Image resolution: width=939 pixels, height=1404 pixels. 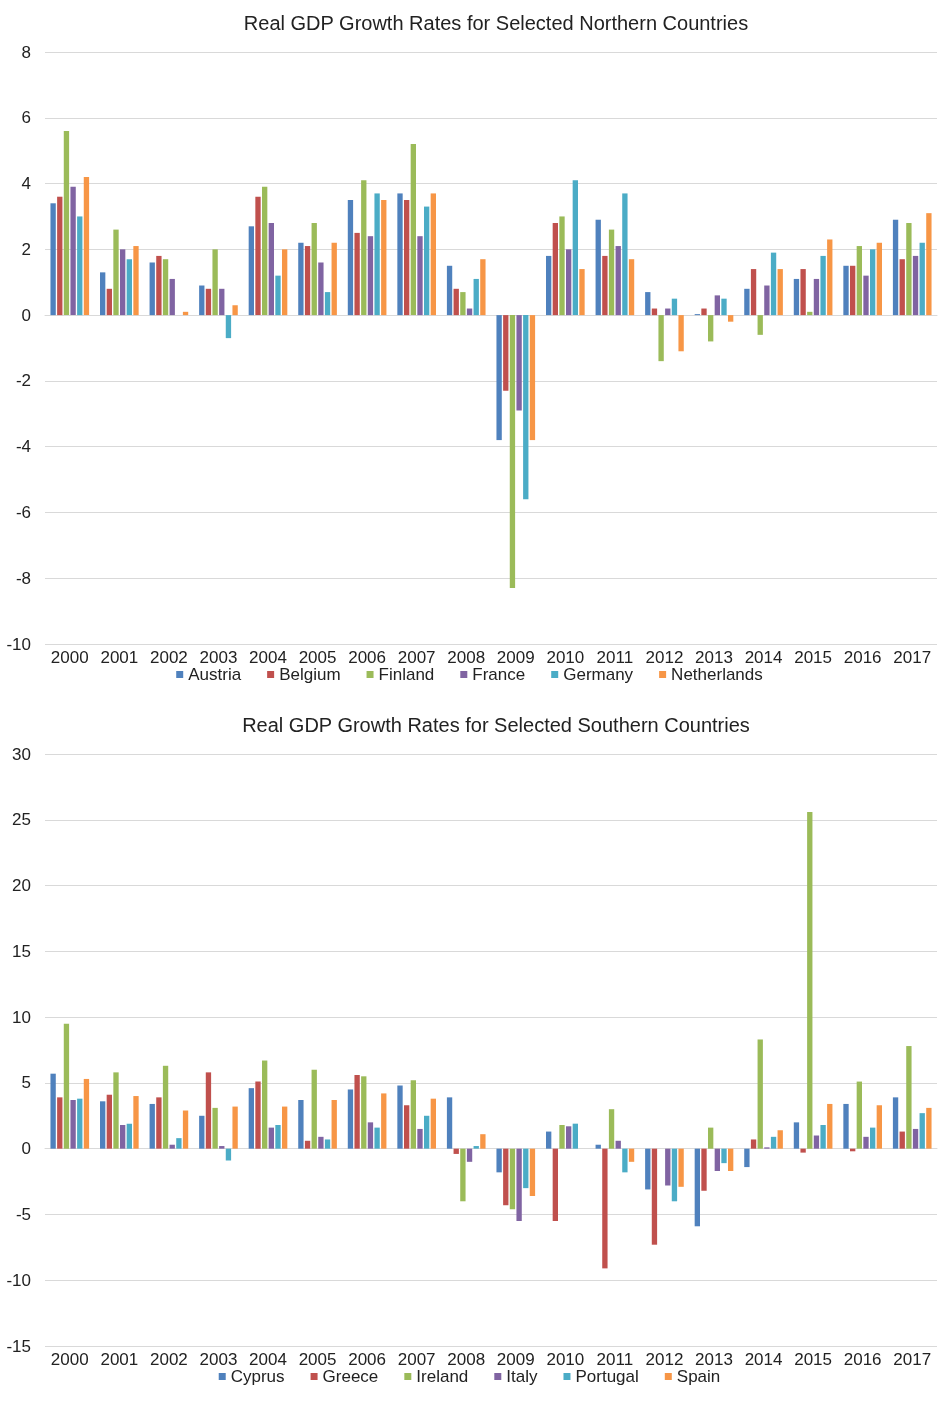 What do you see at coordinates (218, 1359) in the screenshot?
I see `x-tick-label: 2003` at bounding box center [218, 1359].